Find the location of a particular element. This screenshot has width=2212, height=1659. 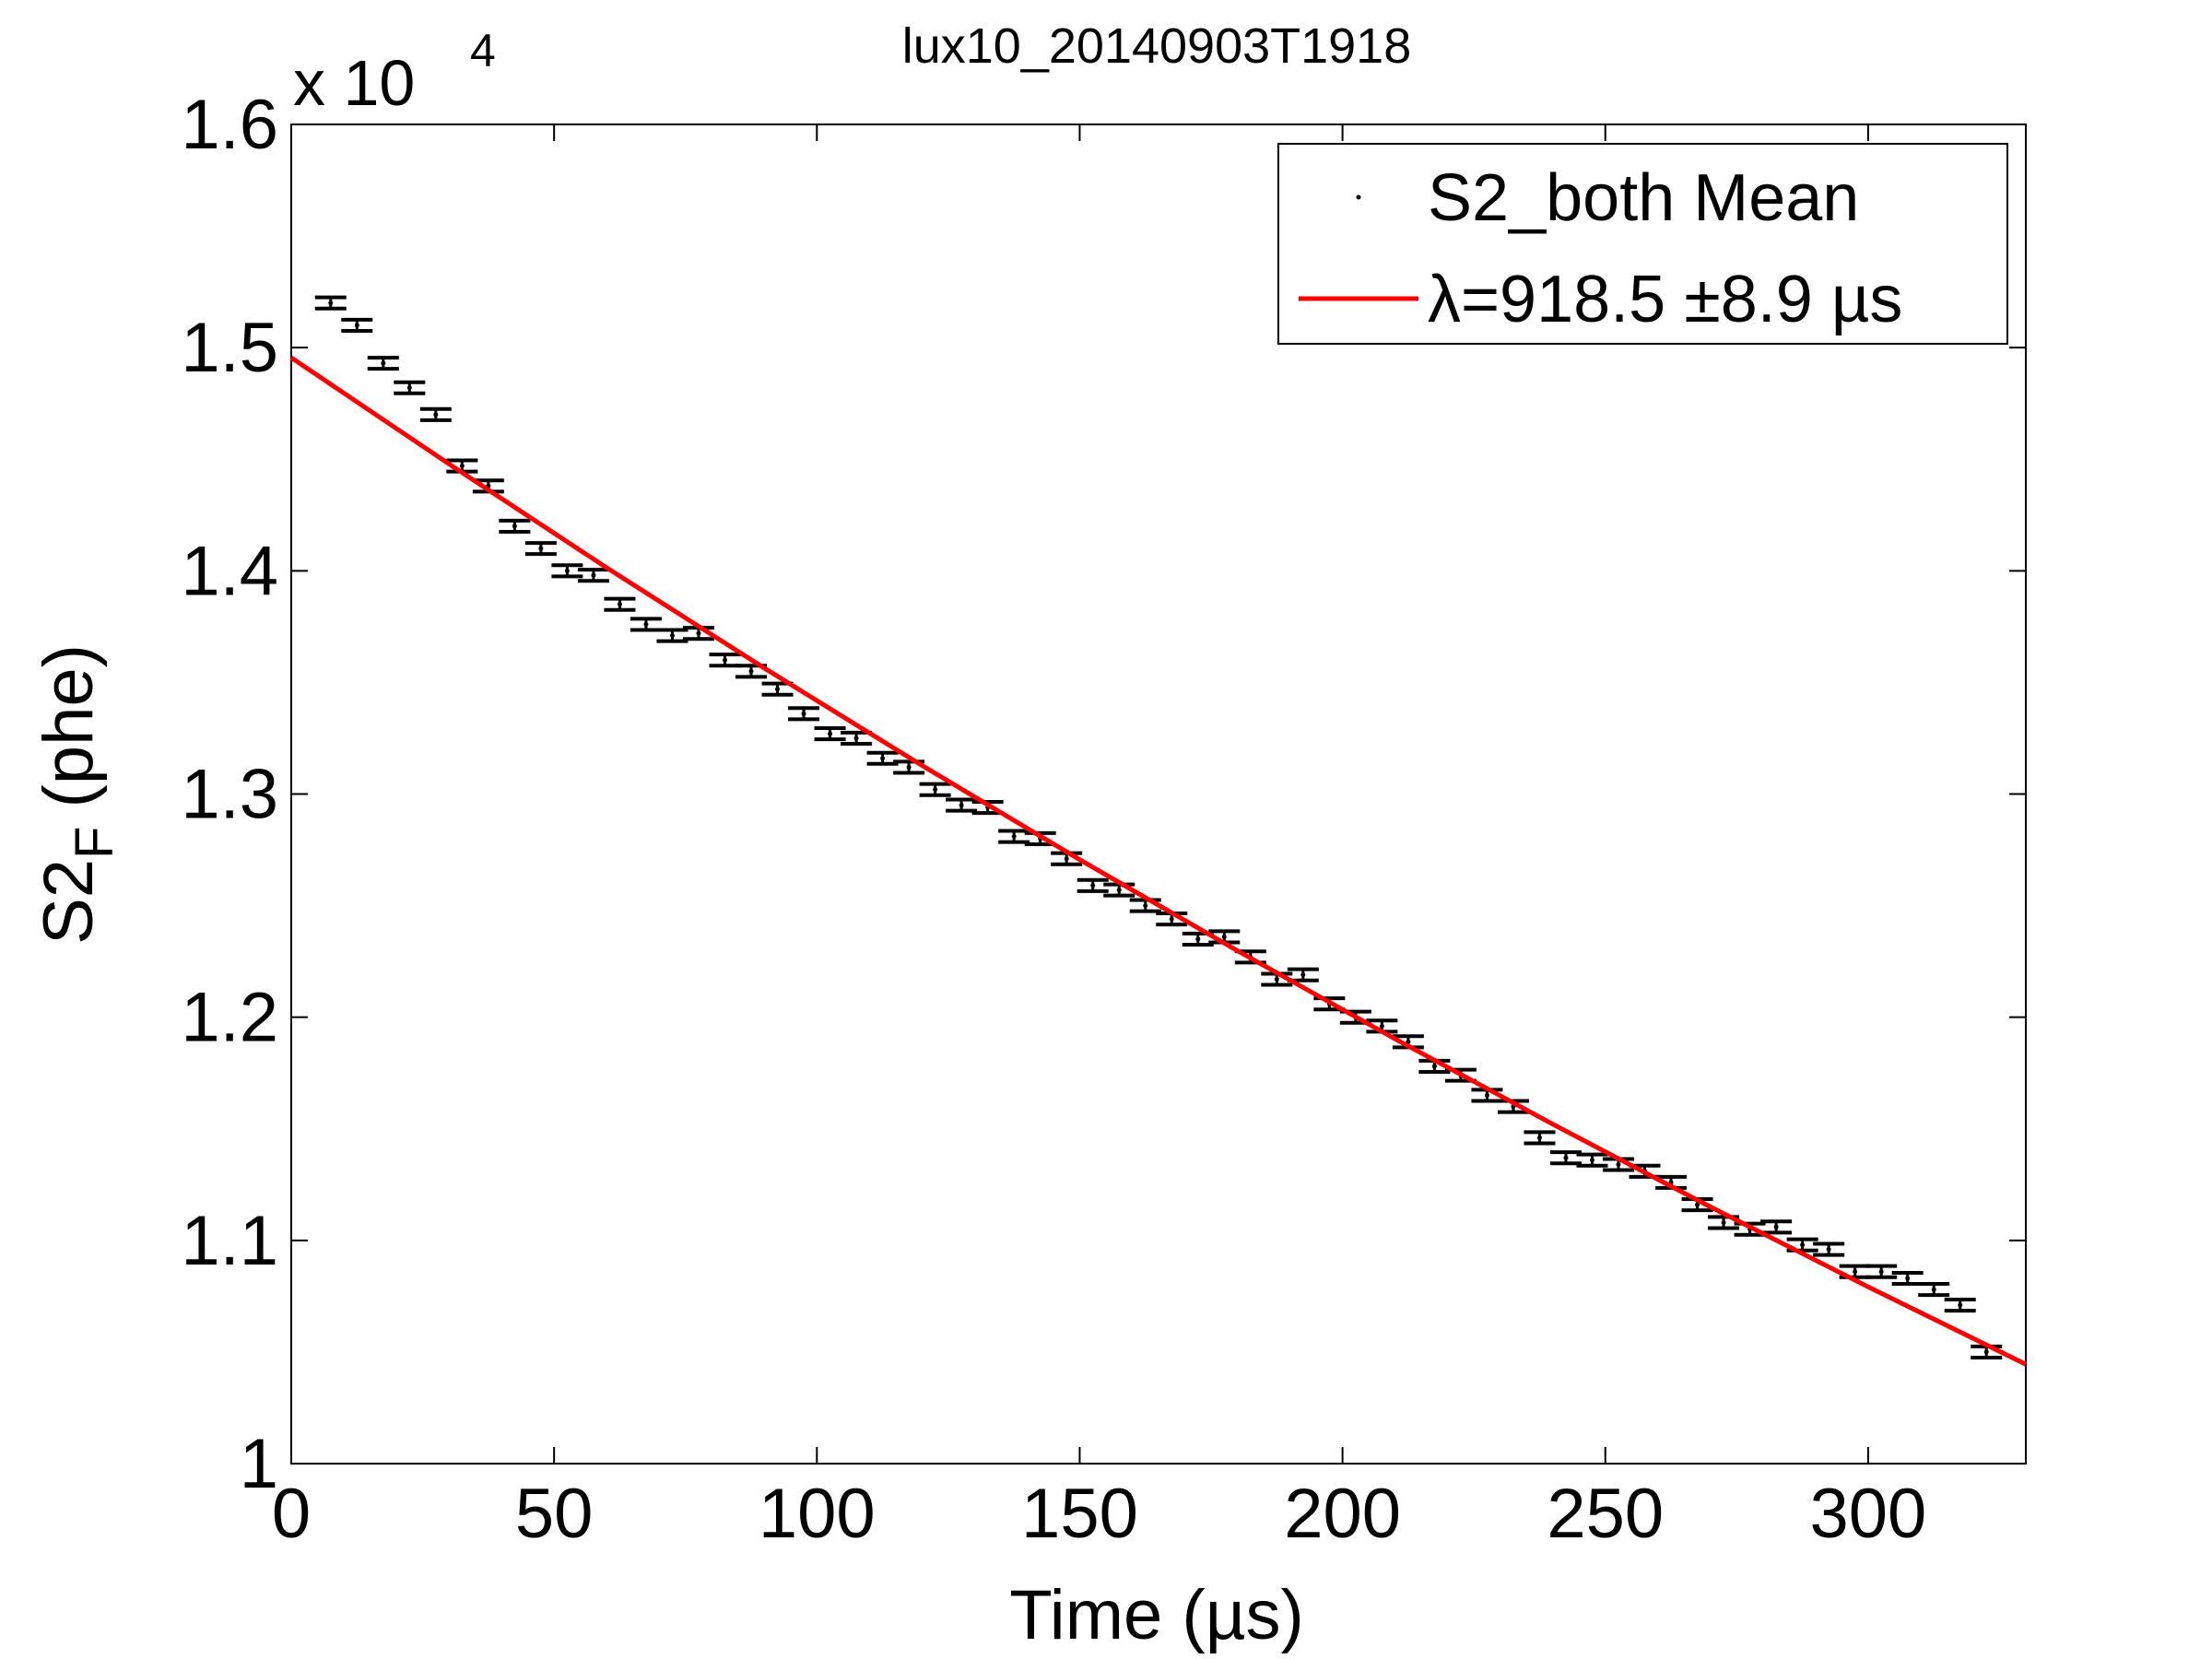

y-multiplier-exponent: 4 is located at coordinates (483, 50).